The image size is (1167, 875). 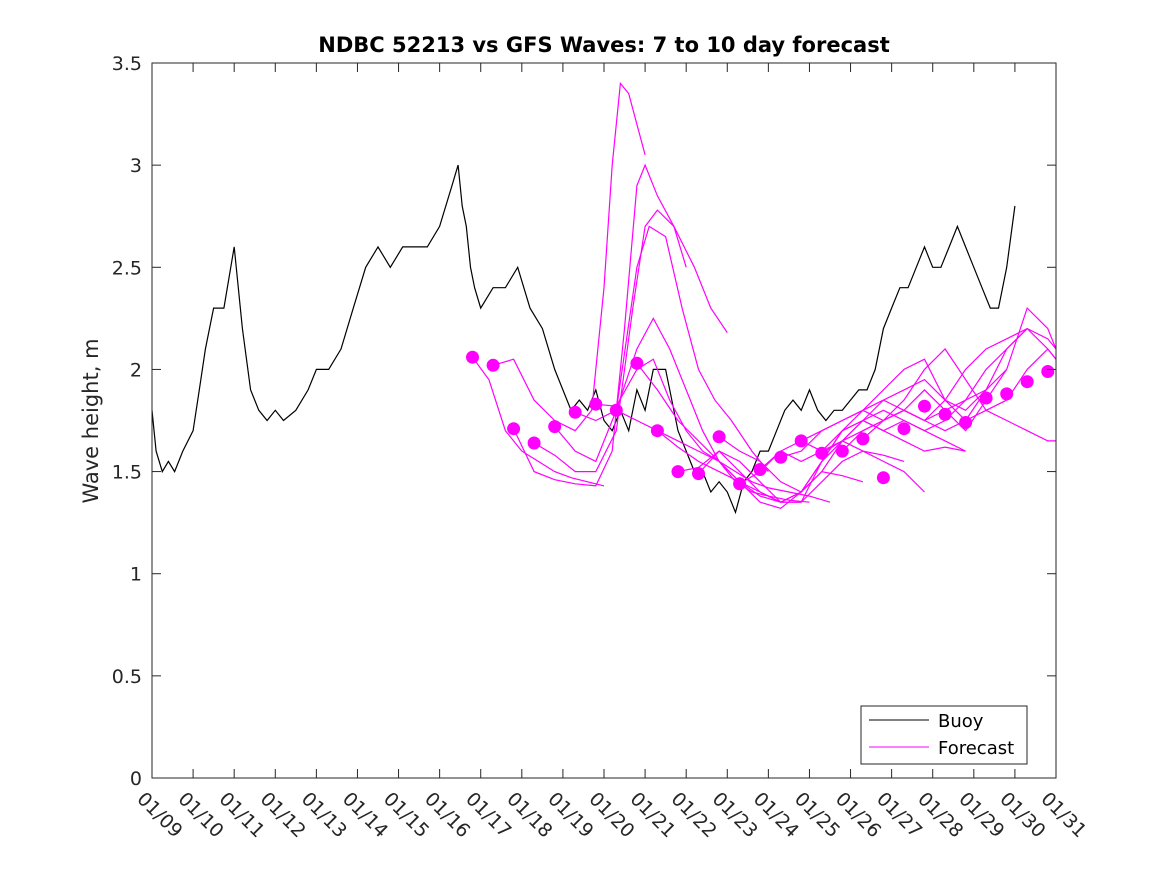 What do you see at coordinates (136, 166) in the screenshot?
I see `y-tick-label: 3` at bounding box center [136, 166].